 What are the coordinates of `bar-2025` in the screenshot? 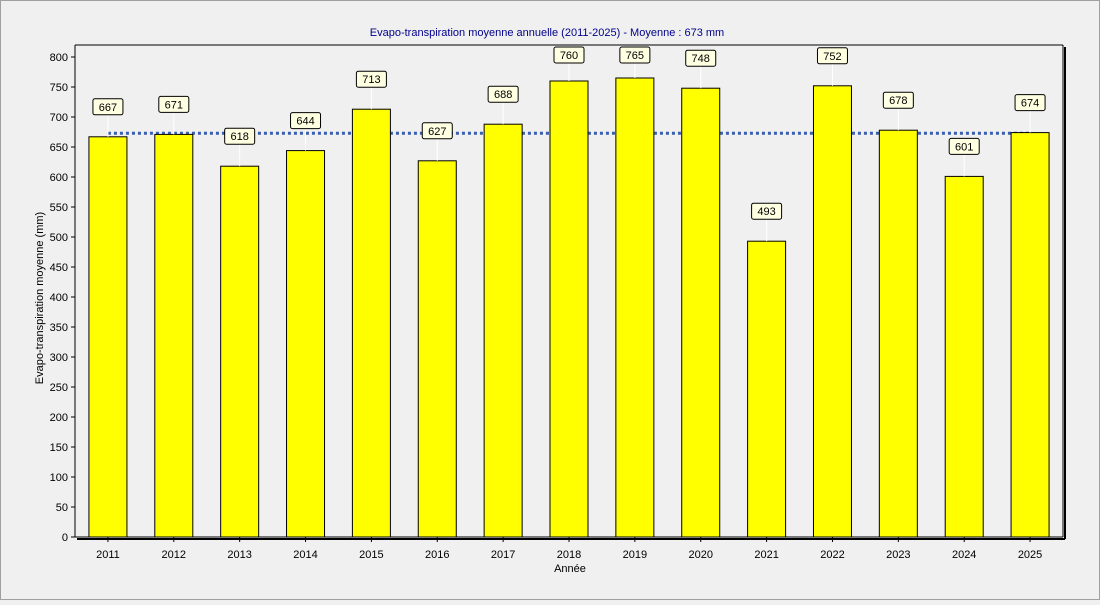 It's located at (1030, 335).